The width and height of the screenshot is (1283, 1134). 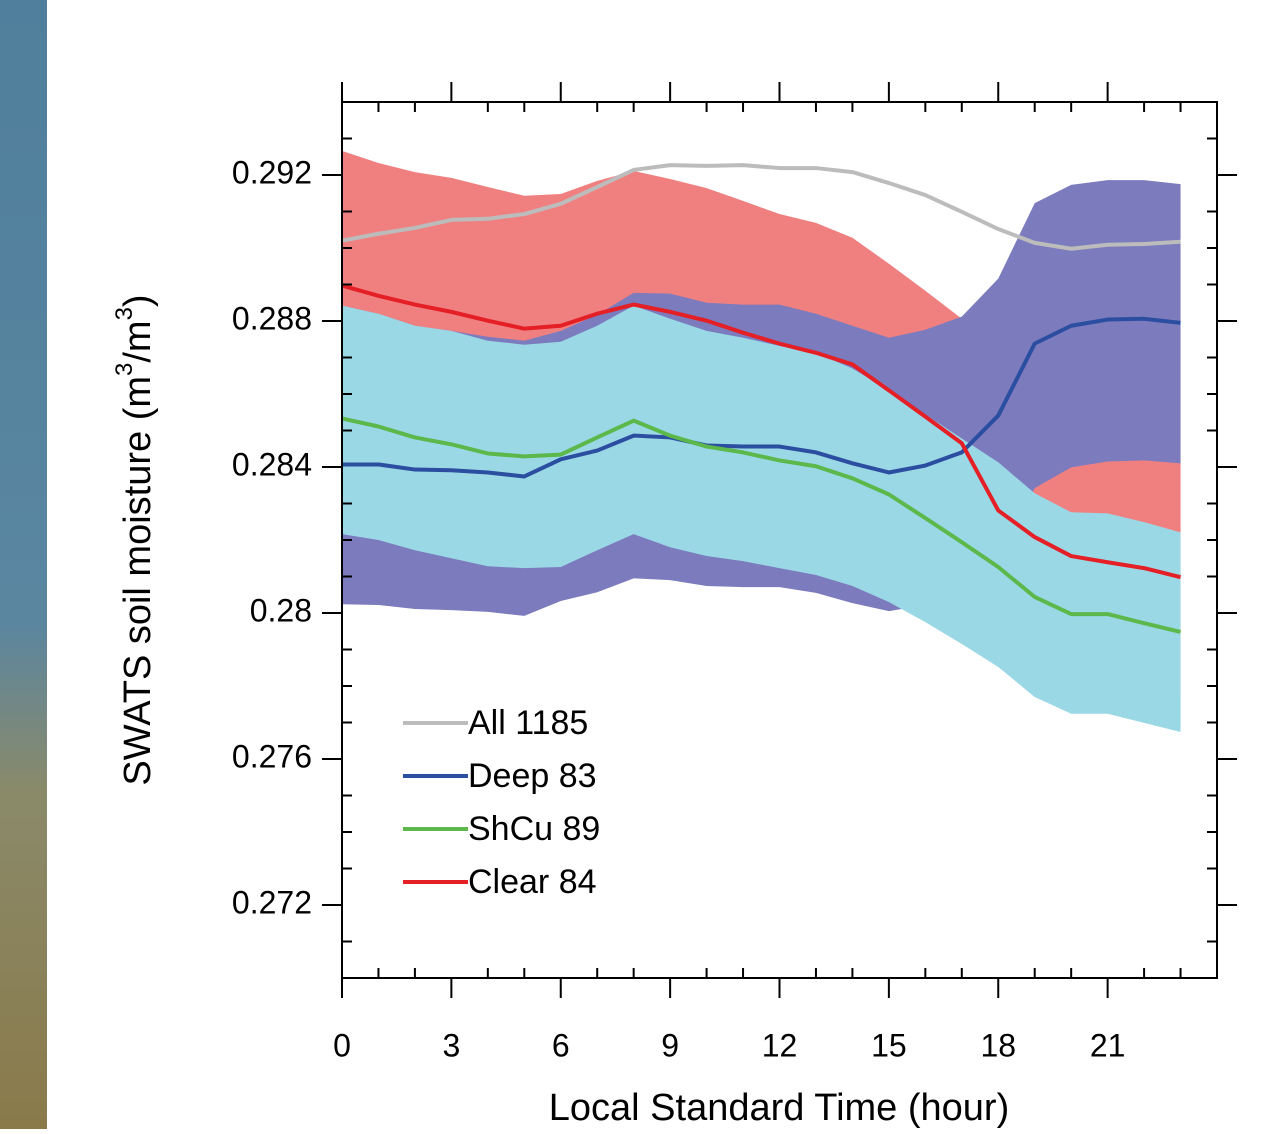 What do you see at coordinates (342, 1045) in the screenshot?
I see `x-tick-label: 0` at bounding box center [342, 1045].